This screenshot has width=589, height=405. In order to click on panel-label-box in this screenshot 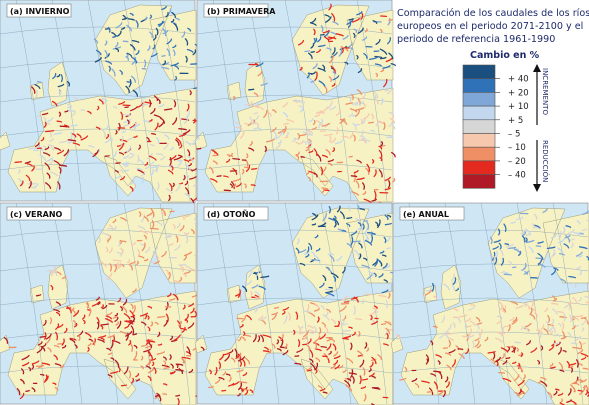, I will do `click(236, 10)`.